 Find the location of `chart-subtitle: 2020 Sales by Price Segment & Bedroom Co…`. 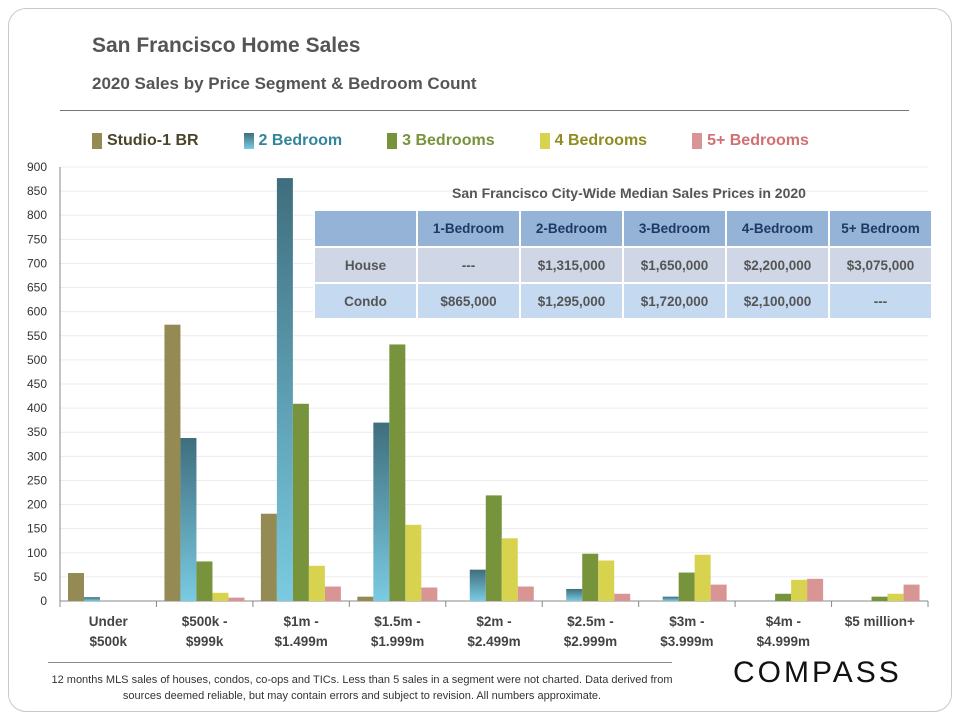

chart-subtitle: 2020 Sales by Price Segment & Bedroom Co… is located at coordinates (284, 83).